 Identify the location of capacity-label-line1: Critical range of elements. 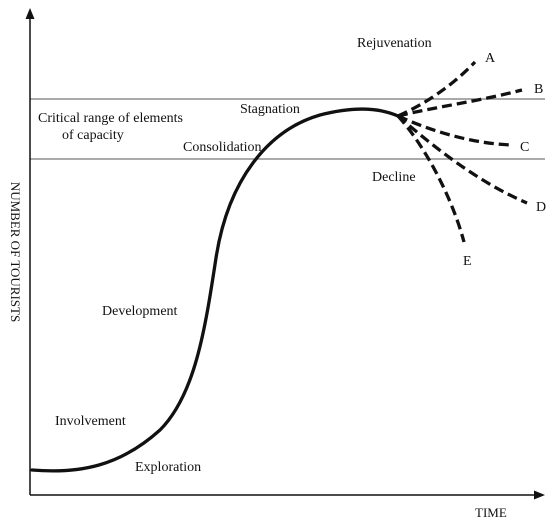
(110, 118).